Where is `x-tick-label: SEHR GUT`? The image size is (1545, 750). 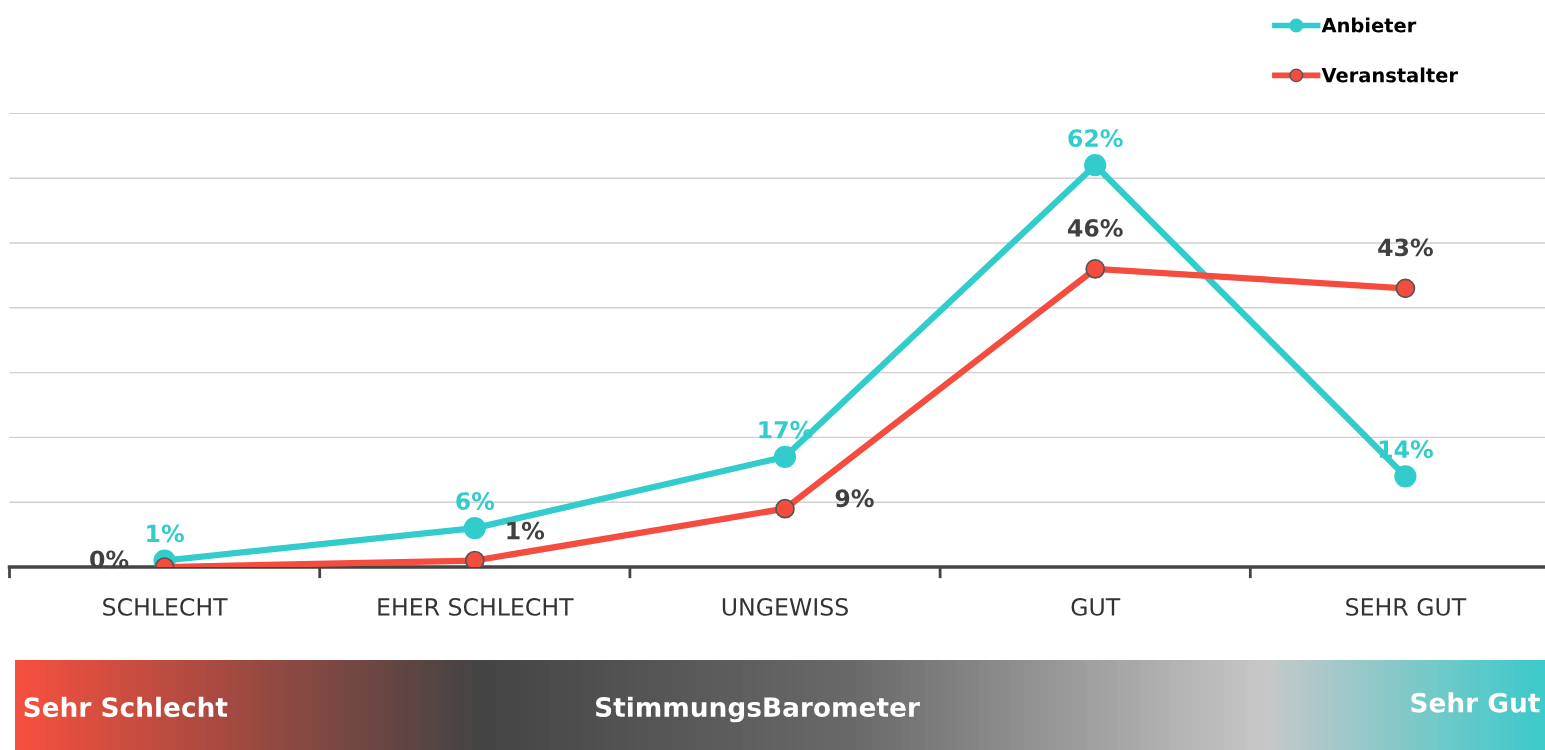 x-tick-label: SEHR GUT is located at coordinates (1406, 606).